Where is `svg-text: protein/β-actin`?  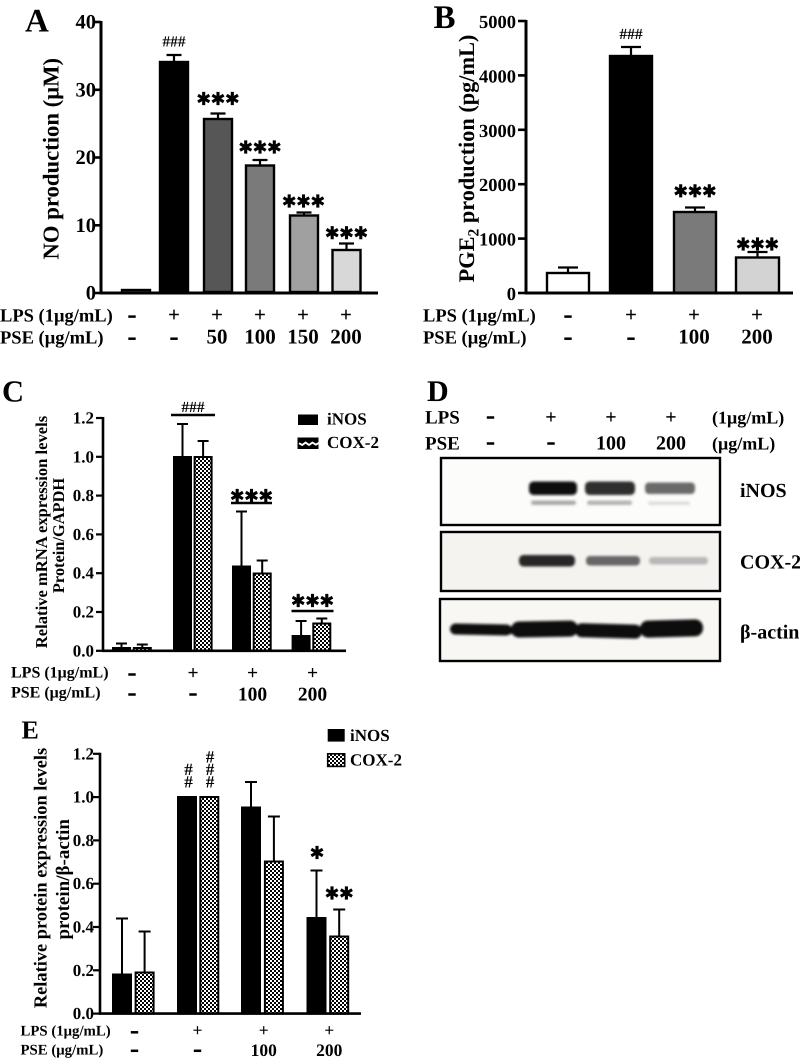
svg-text: protein/β-actin is located at coordinates (63, 879).